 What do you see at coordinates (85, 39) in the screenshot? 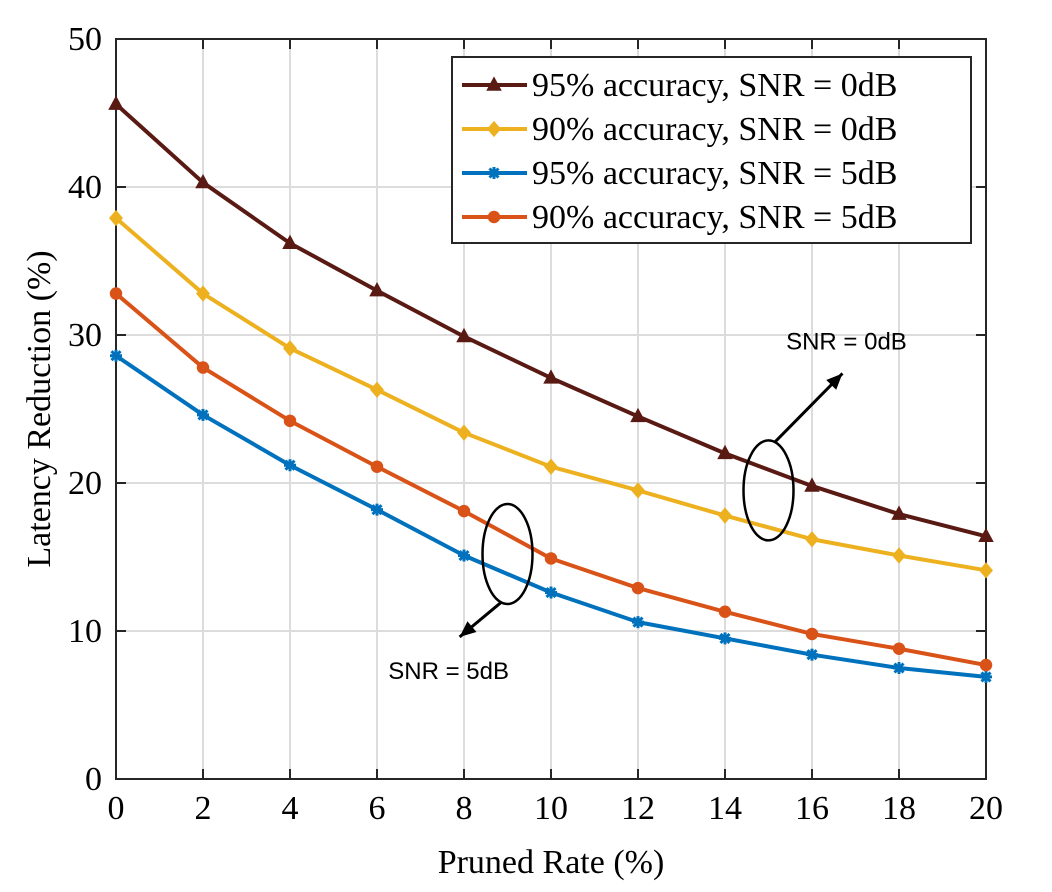
I see `y-tick-label: 50` at bounding box center [85, 39].